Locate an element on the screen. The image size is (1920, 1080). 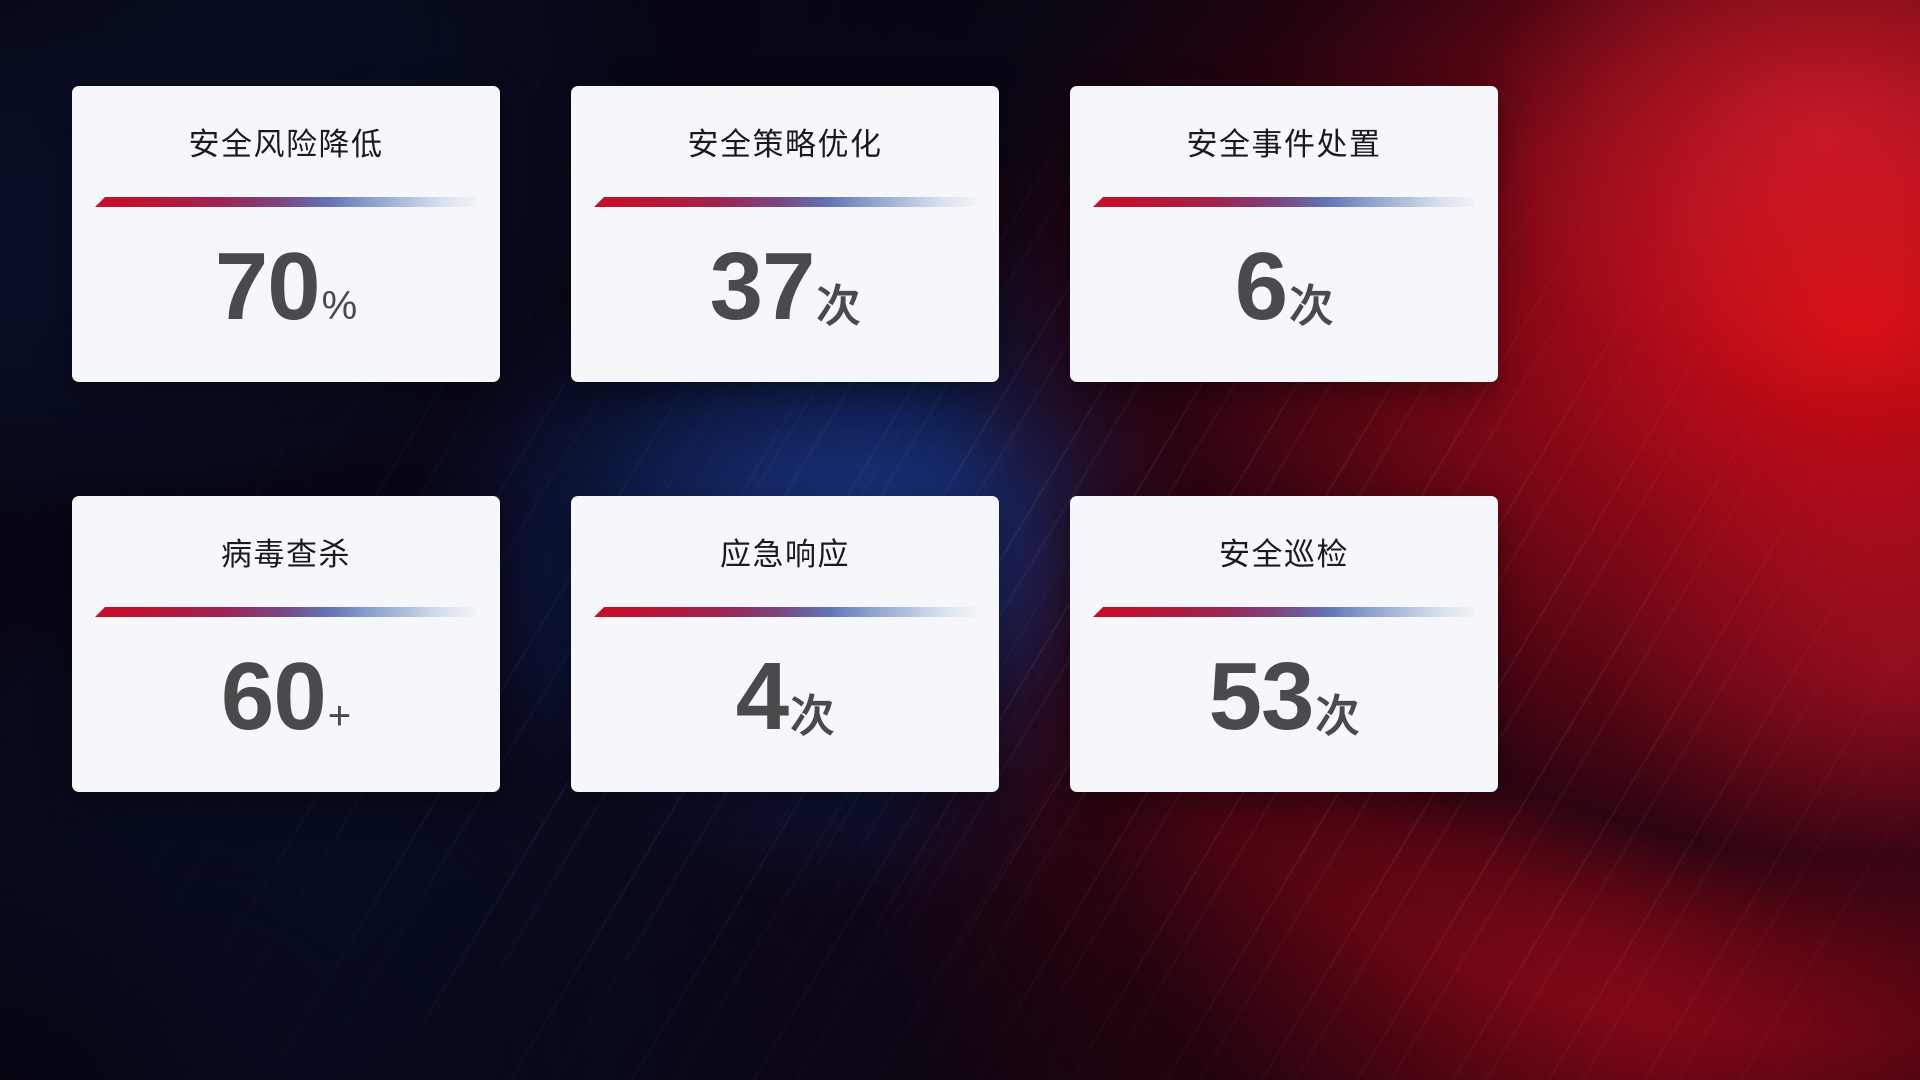
card-value: 4 次 is located at coordinates (785, 696).